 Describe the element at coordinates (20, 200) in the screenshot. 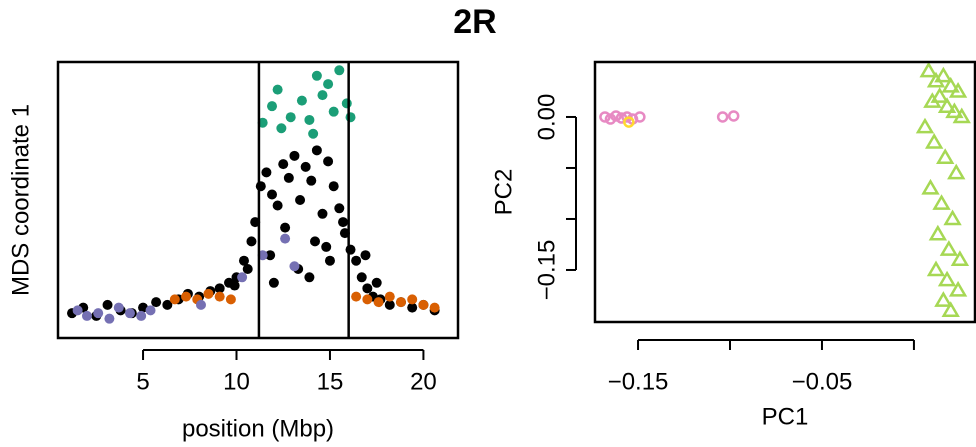

I see `y-axis-label: MDS coordinate 1` at that location.